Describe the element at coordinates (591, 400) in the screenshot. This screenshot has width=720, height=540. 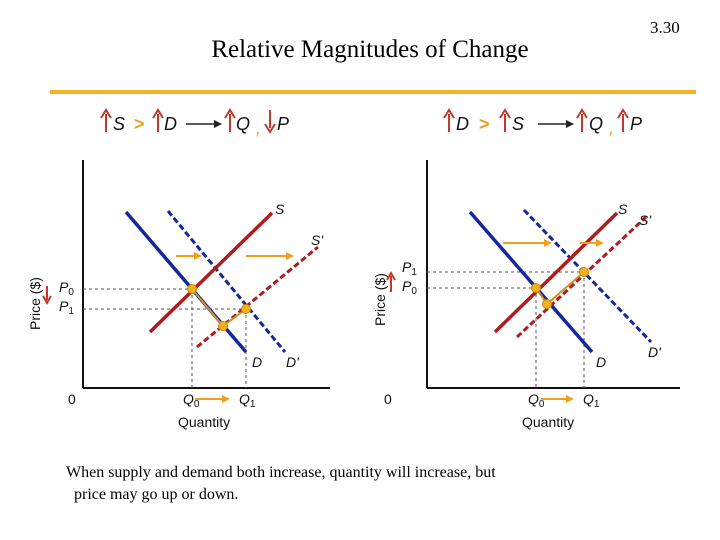
I see `right-q1-label: Q1` at that location.